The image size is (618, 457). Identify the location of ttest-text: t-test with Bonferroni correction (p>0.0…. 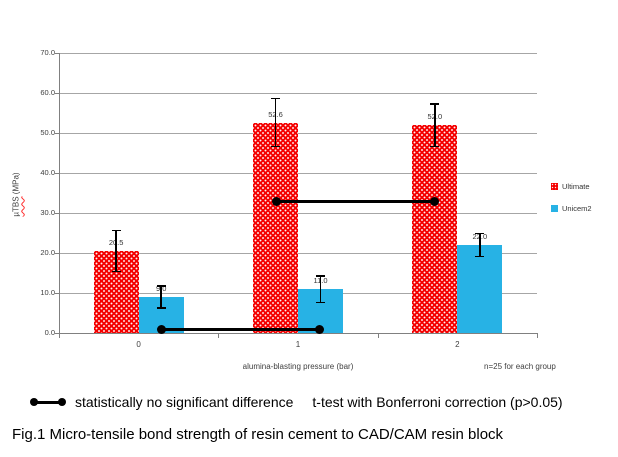
(437, 402).